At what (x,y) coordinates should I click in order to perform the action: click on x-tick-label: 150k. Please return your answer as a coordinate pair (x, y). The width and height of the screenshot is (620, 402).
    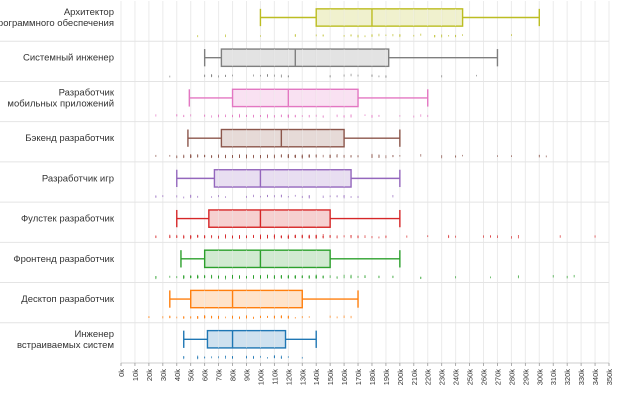
    Looking at the image, I should click on (330, 377).